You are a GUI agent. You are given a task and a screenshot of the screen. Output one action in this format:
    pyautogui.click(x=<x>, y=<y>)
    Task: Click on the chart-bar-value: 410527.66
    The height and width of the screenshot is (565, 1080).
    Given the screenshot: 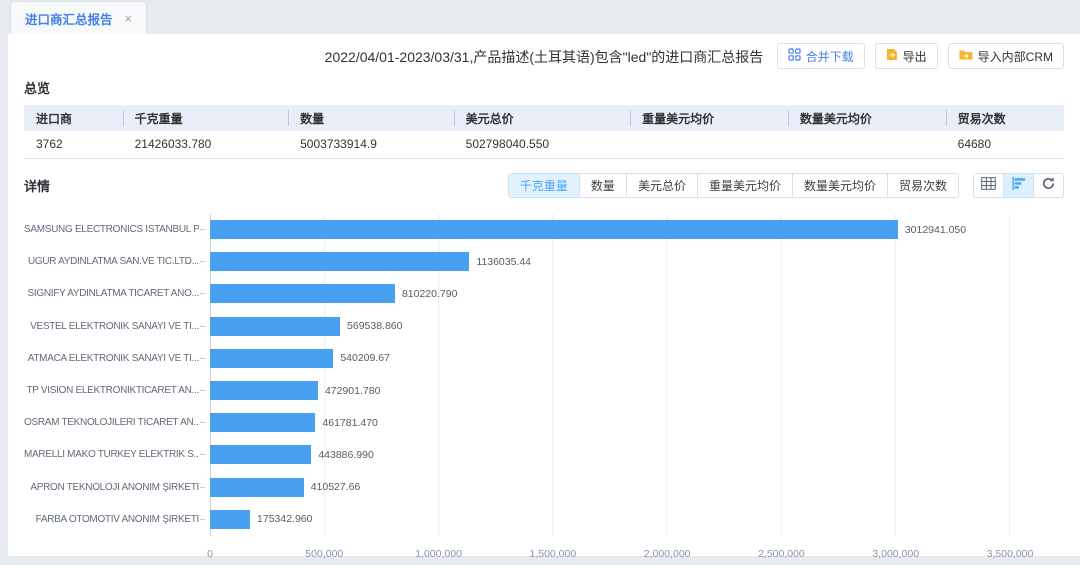 What is the action you would take?
    pyautogui.click(x=335, y=487)
    